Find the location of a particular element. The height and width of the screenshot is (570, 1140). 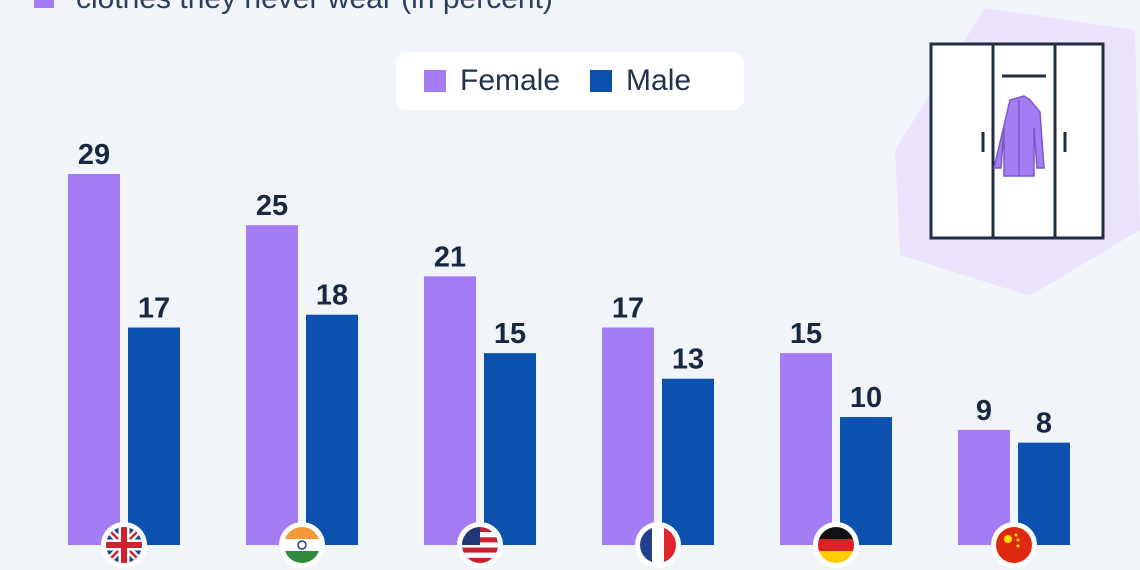

bar-male-india is located at coordinates (332, 429).